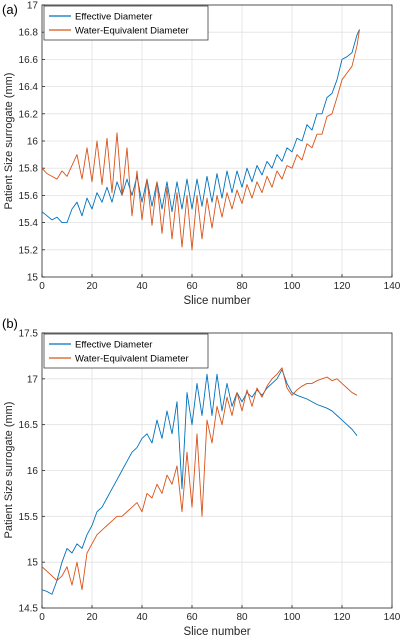 The image size is (400, 642). What do you see at coordinates (29, 609) in the screenshot?
I see `y-tick-label: 14.5` at bounding box center [29, 609].